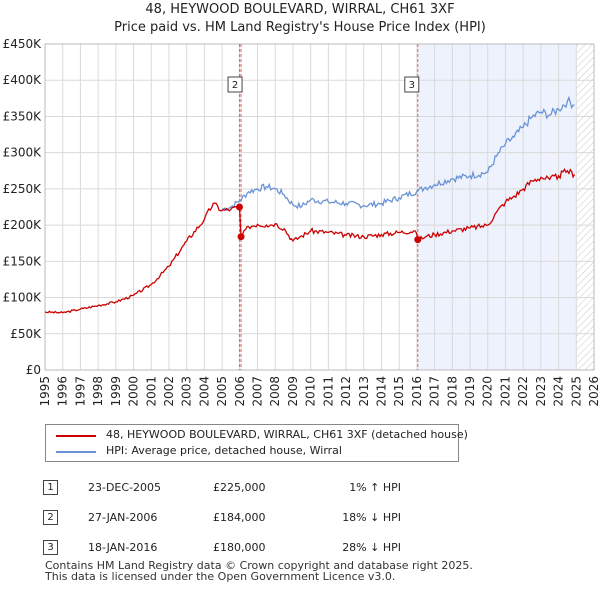  I want to click on x-tick-label: 2004, so click(204, 391).